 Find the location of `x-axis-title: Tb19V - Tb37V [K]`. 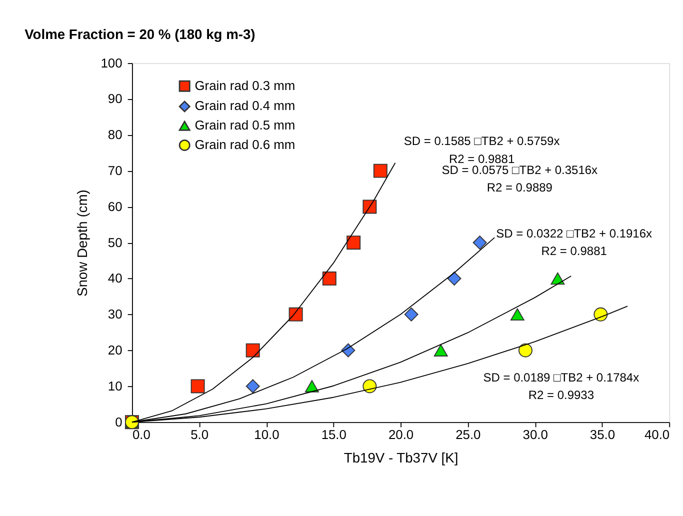

x-axis-title: Tb19V - Tb37V [K] is located at coordinates (401, 457).